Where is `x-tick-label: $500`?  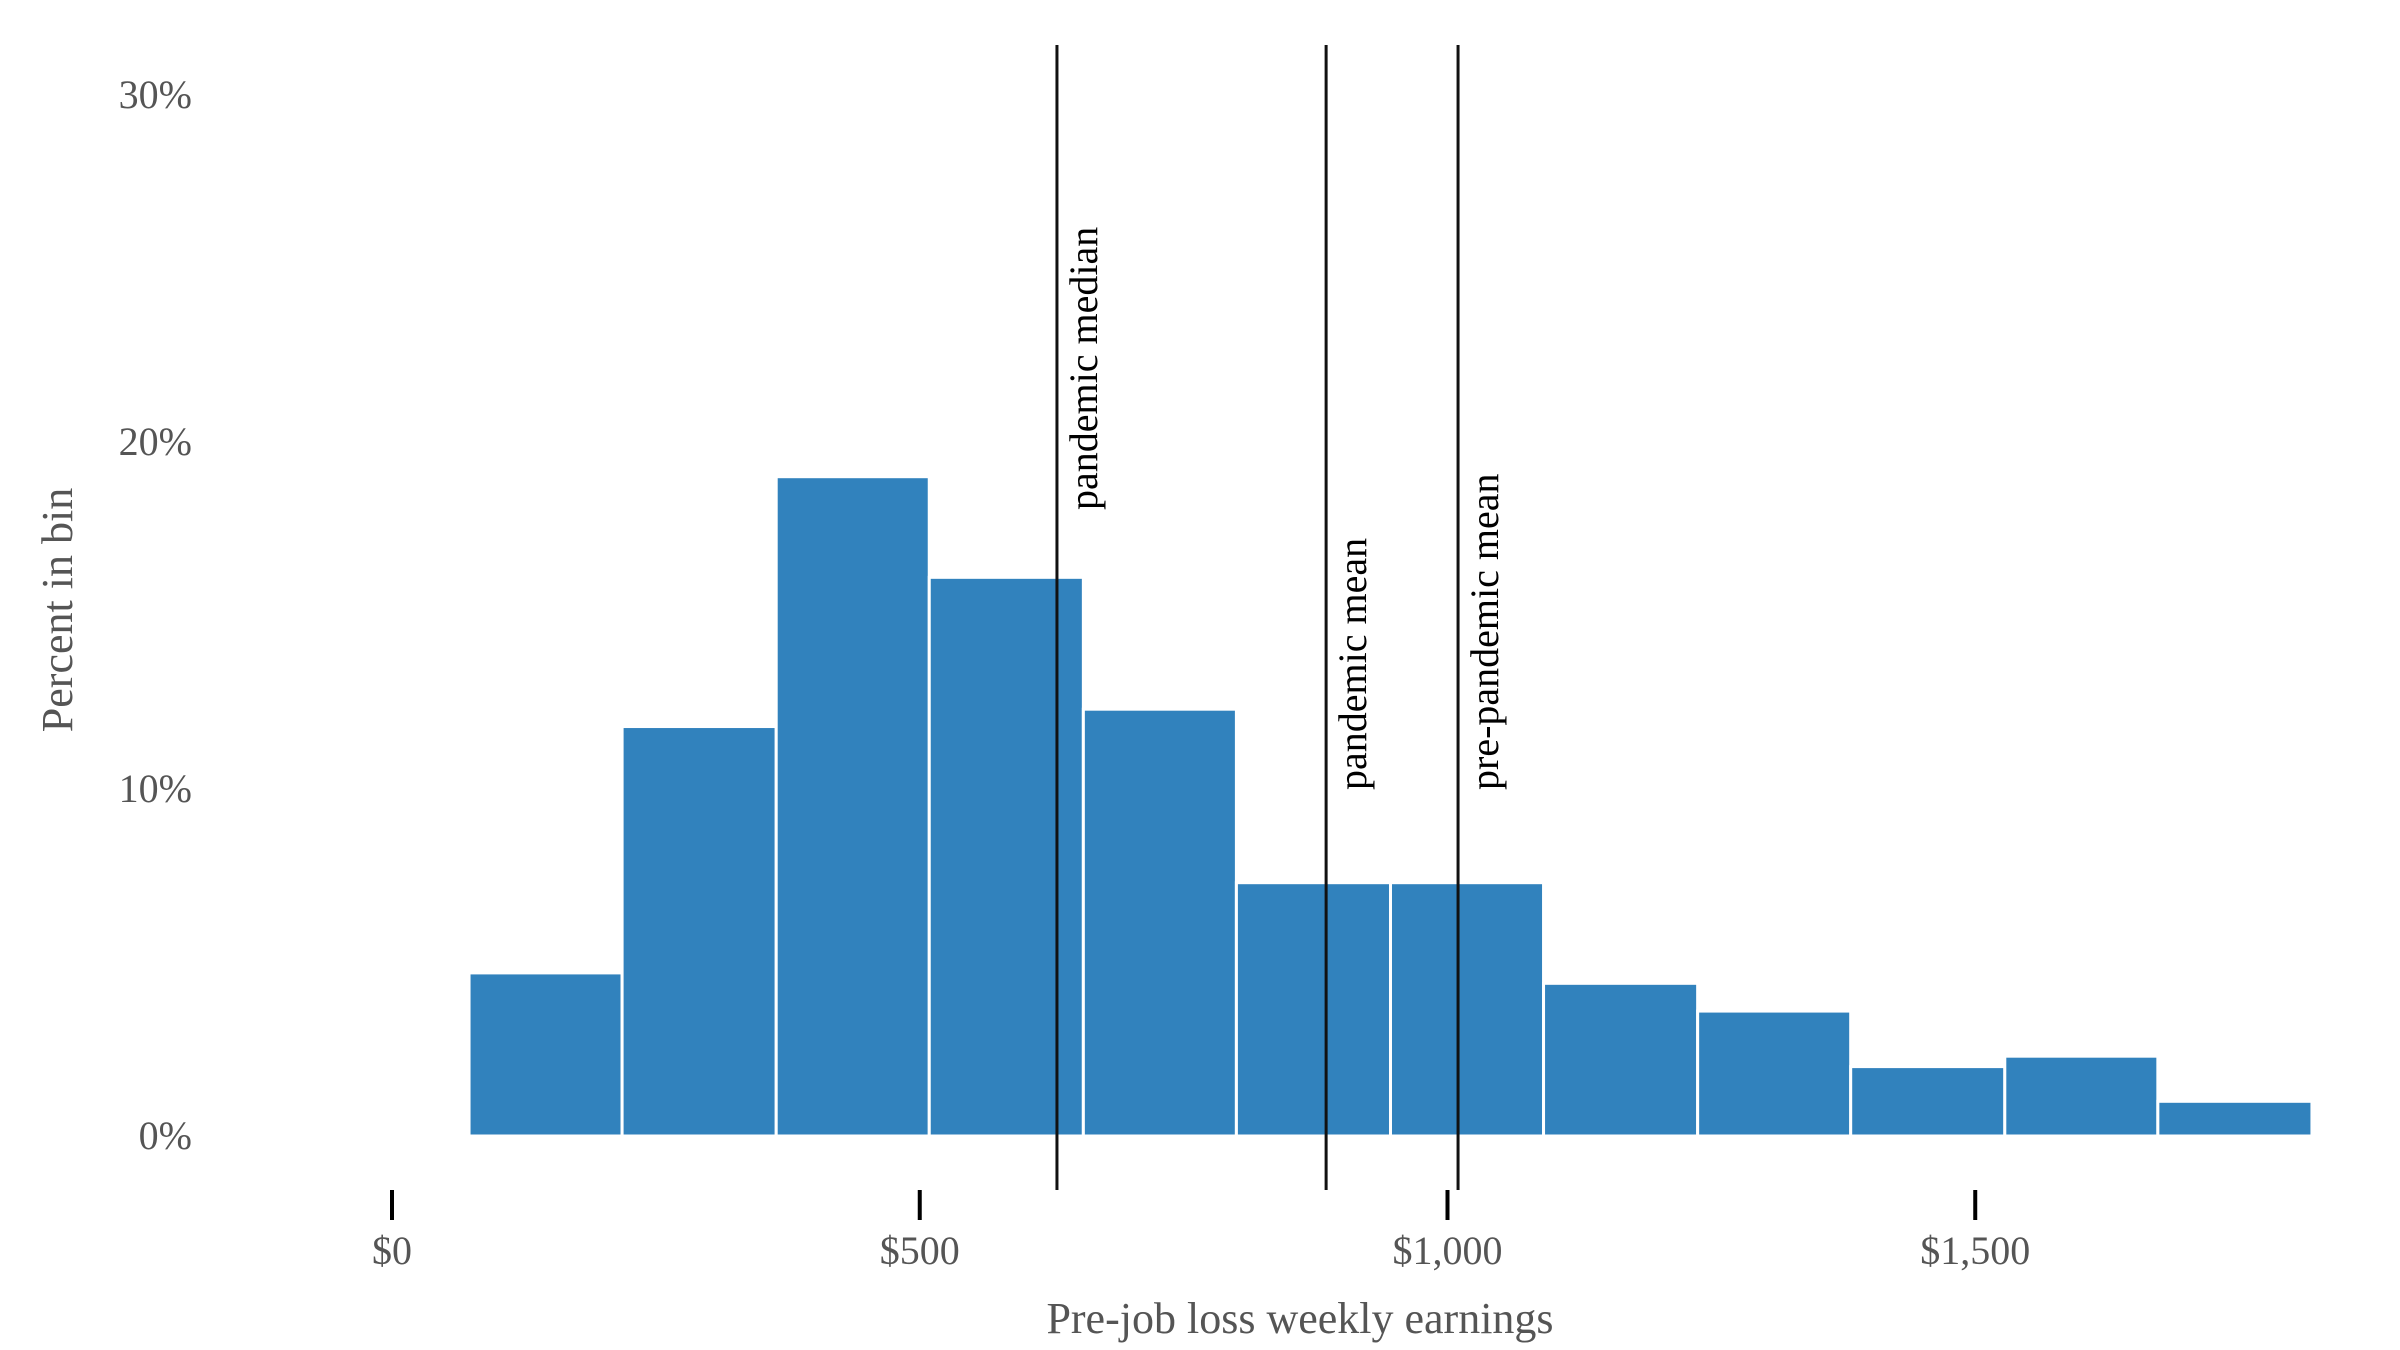
x-tick-label: $500 is located at coordinates (920, 1250).